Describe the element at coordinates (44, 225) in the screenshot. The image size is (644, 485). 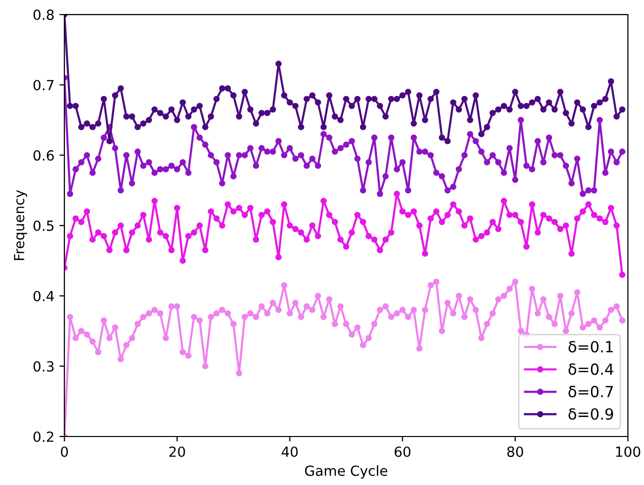
I see `y-tick-label: 0.5` at that location.